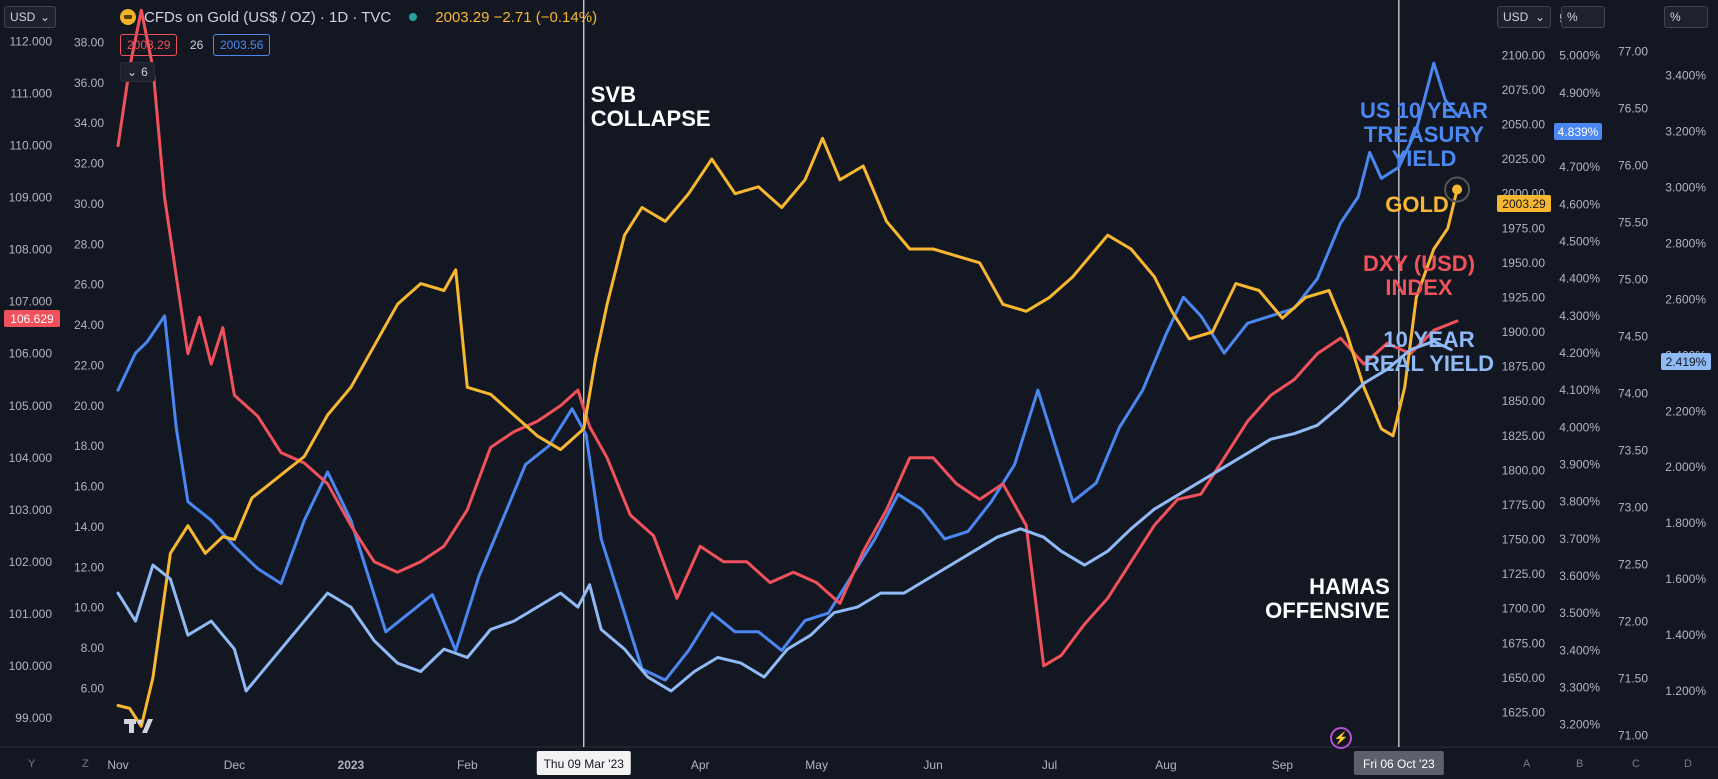 This screenshot has width=1718, height=779. I want to click on dxy-alt-axis-tick: 76.00, so click(1633, 165).